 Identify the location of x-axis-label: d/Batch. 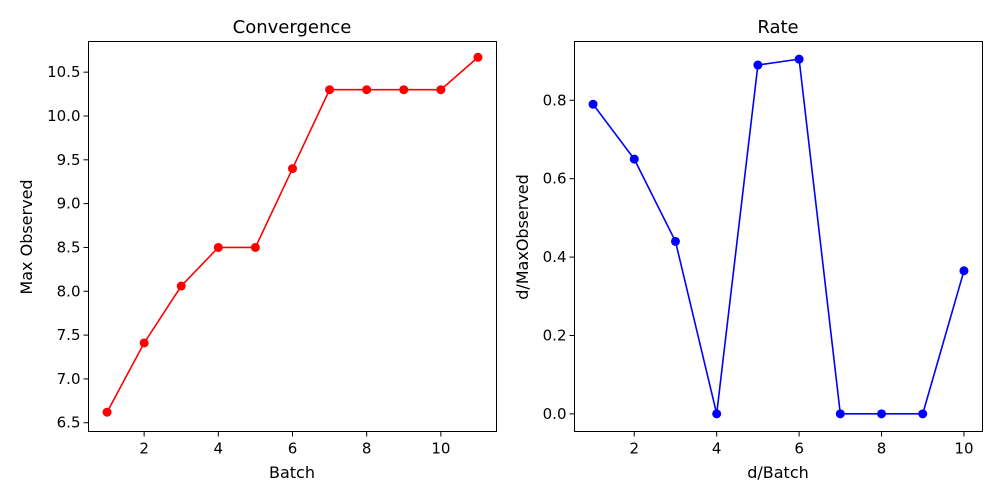
(778, 472).